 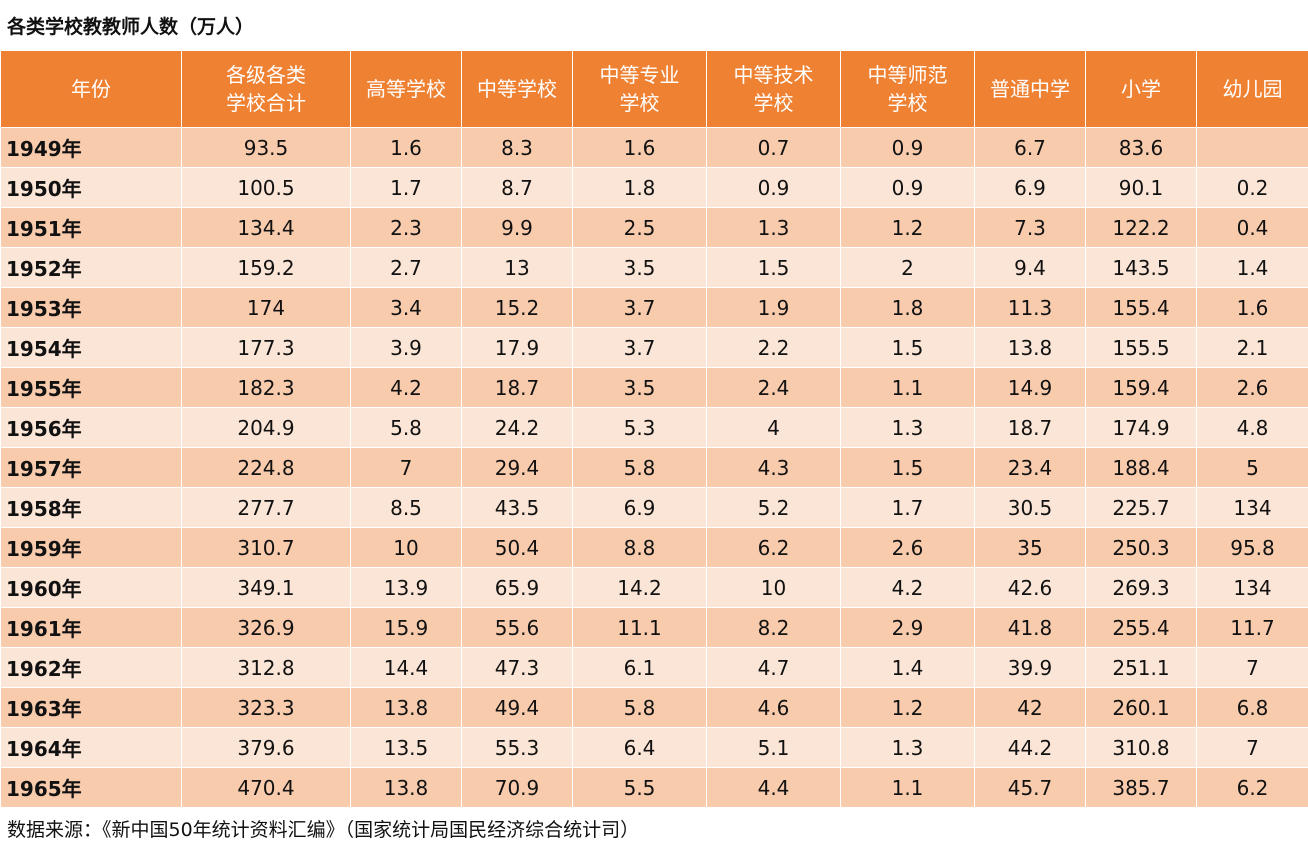 What do you see at coordinates (517, 747) in the screenshot?
I see `table-cell: 55.3` at bounding box center [517, 747].